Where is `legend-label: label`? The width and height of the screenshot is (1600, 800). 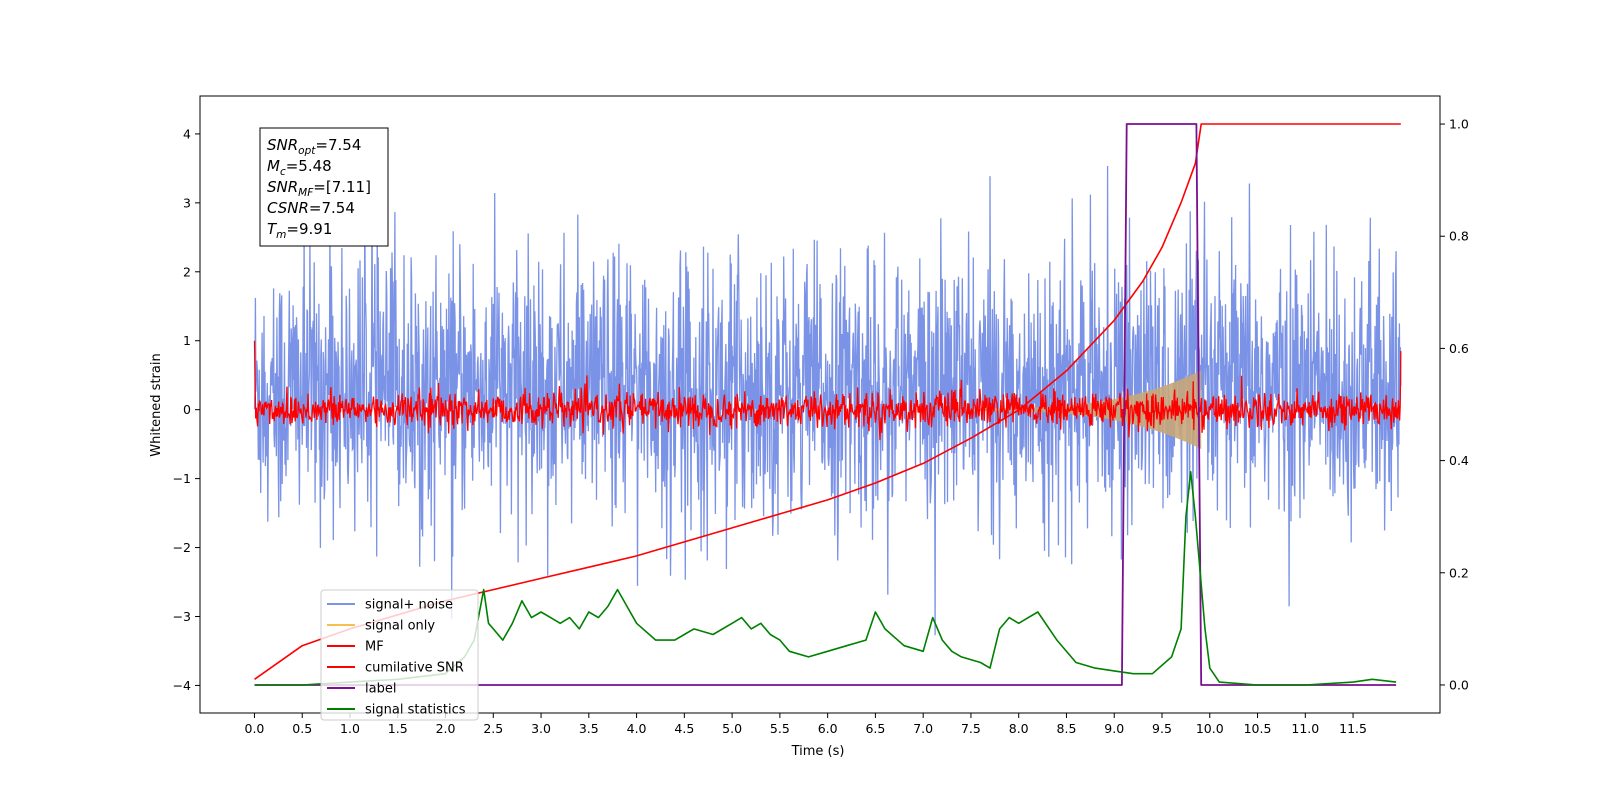 legend-label: label is located at coordinates (380, 689).